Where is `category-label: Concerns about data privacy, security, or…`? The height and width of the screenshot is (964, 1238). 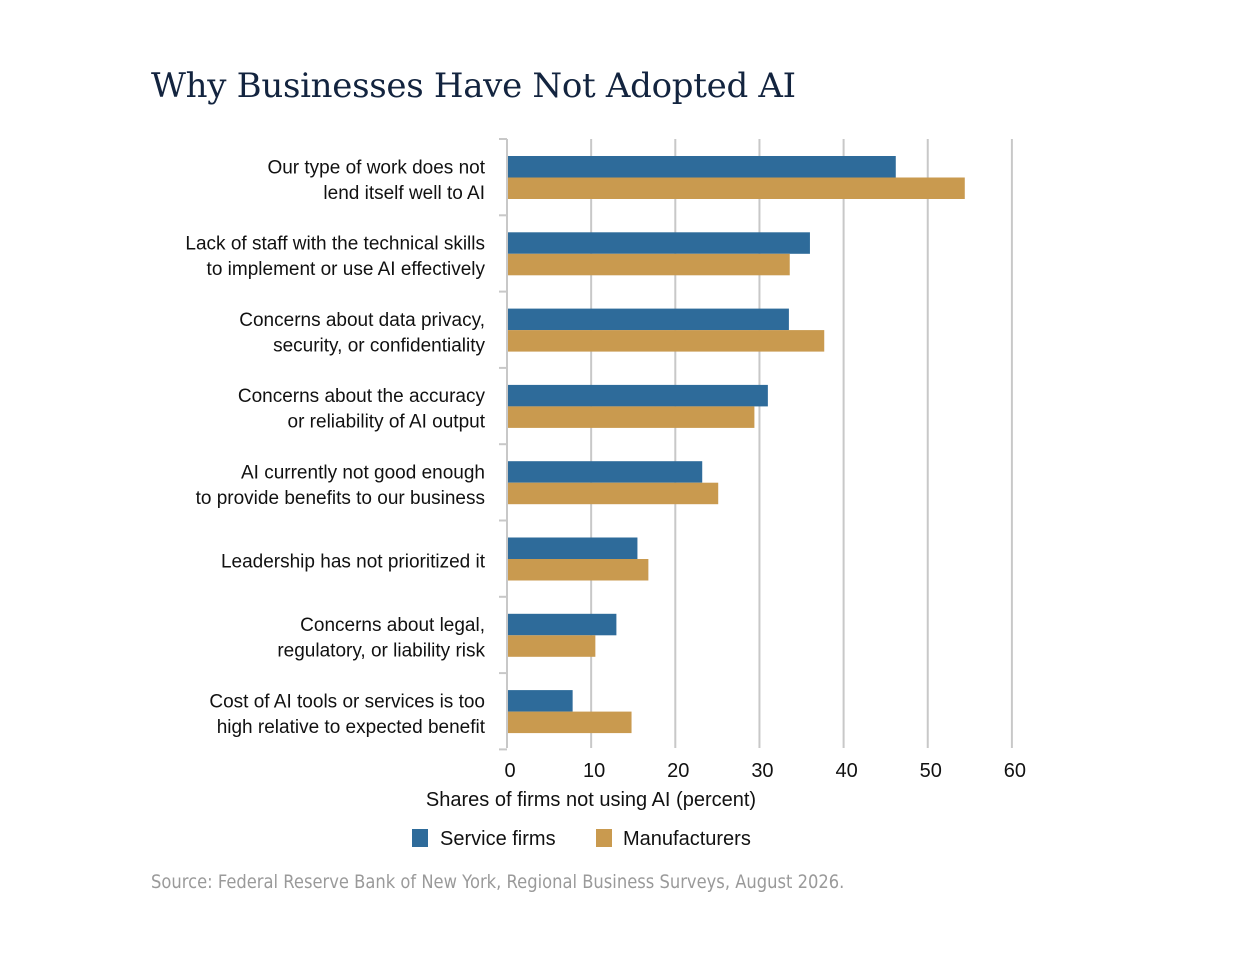
category-label: Concerns about data privacy, security, or… is located at coordinates (362, 333).